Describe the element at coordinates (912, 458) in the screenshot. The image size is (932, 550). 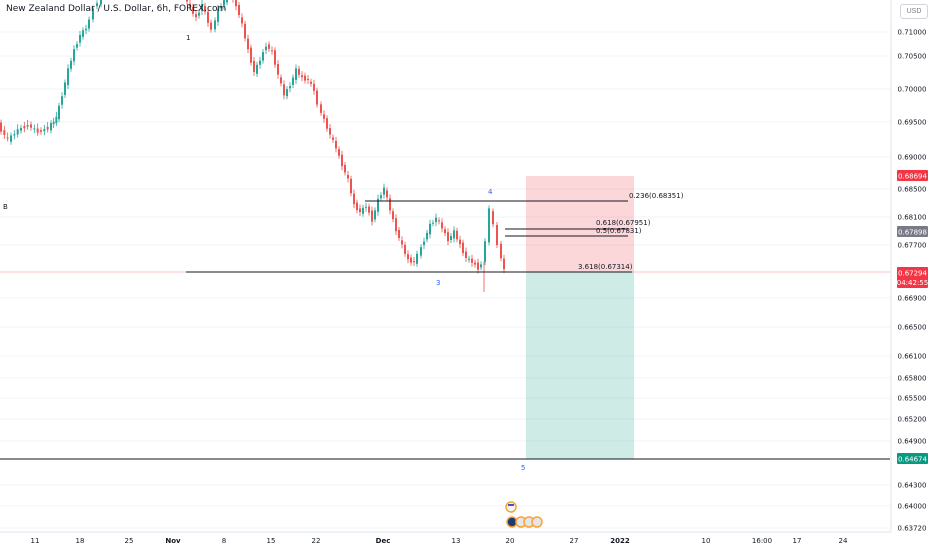
I see `target-price-badge: 0.64674` at that location.